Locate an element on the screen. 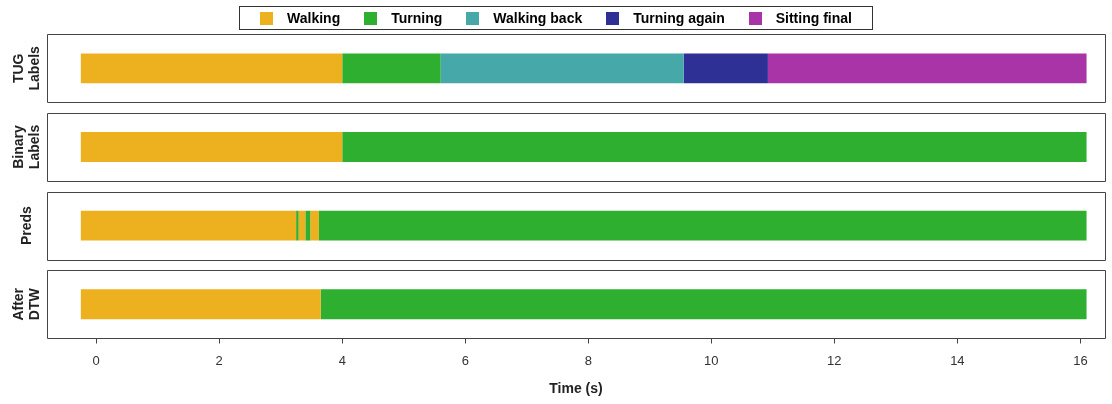  x-tick-label: 6 is located at coordinates (465, 360).